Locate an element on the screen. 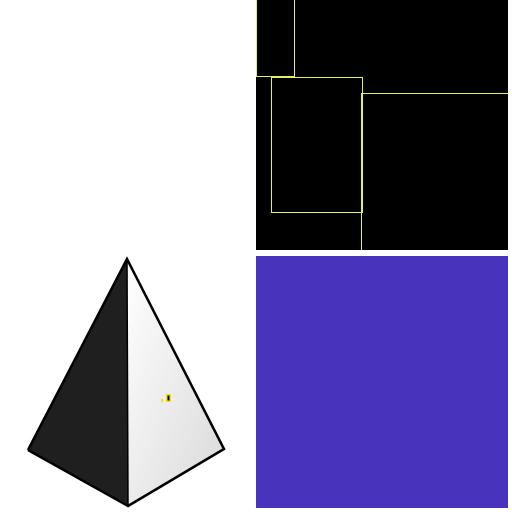  outline-rect-small is located at coordinates (275, 38).